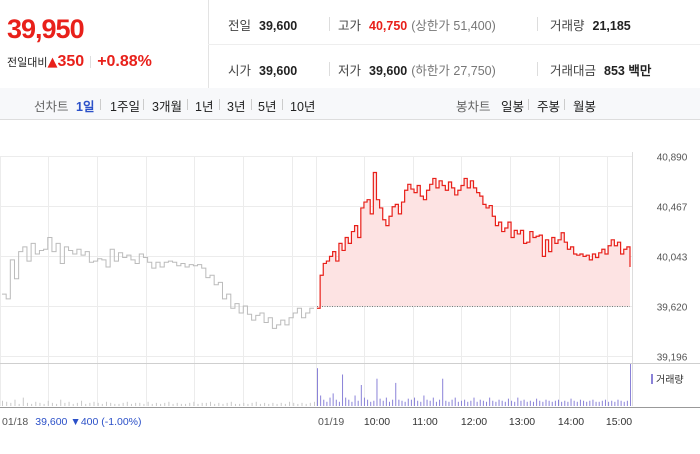 This screenshot has height=454, width=700. I want to click on volume-legend: 거래량, so click(667, 380).